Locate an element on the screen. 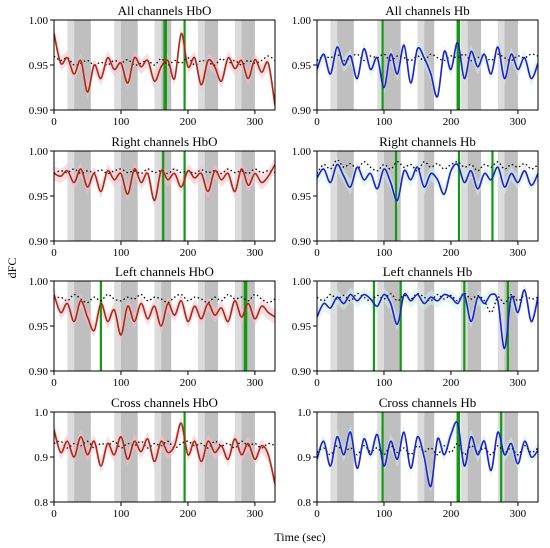 This screenshot has height=548, width=550. y-tick-label: 0.9 is located at coordinates (41, 458).